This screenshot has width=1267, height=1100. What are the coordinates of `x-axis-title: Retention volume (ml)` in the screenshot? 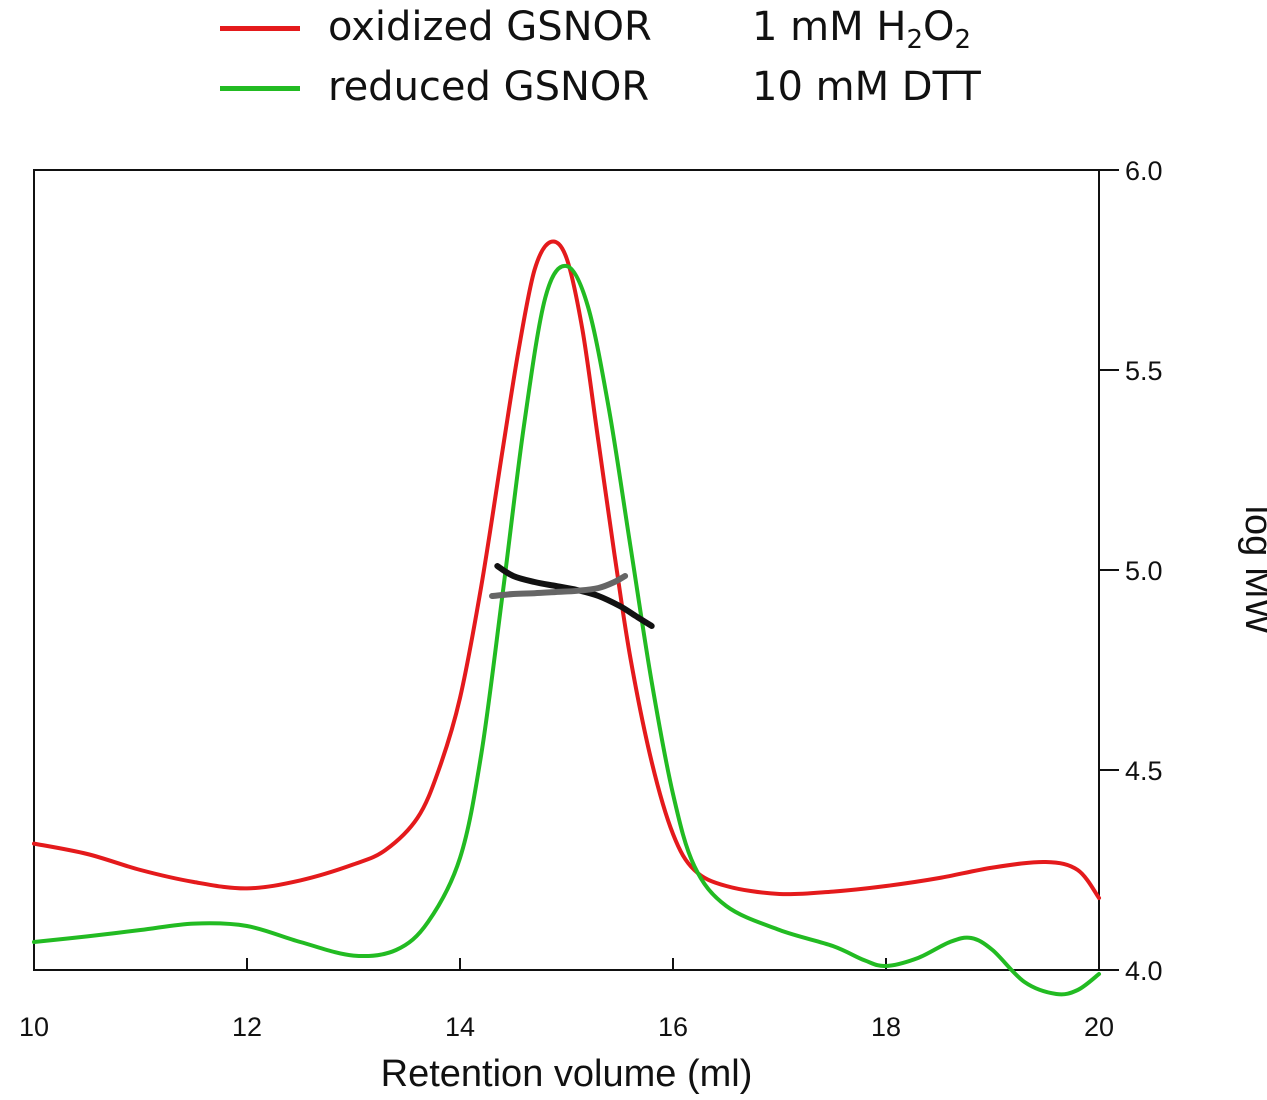 It's located at (567, 1074).